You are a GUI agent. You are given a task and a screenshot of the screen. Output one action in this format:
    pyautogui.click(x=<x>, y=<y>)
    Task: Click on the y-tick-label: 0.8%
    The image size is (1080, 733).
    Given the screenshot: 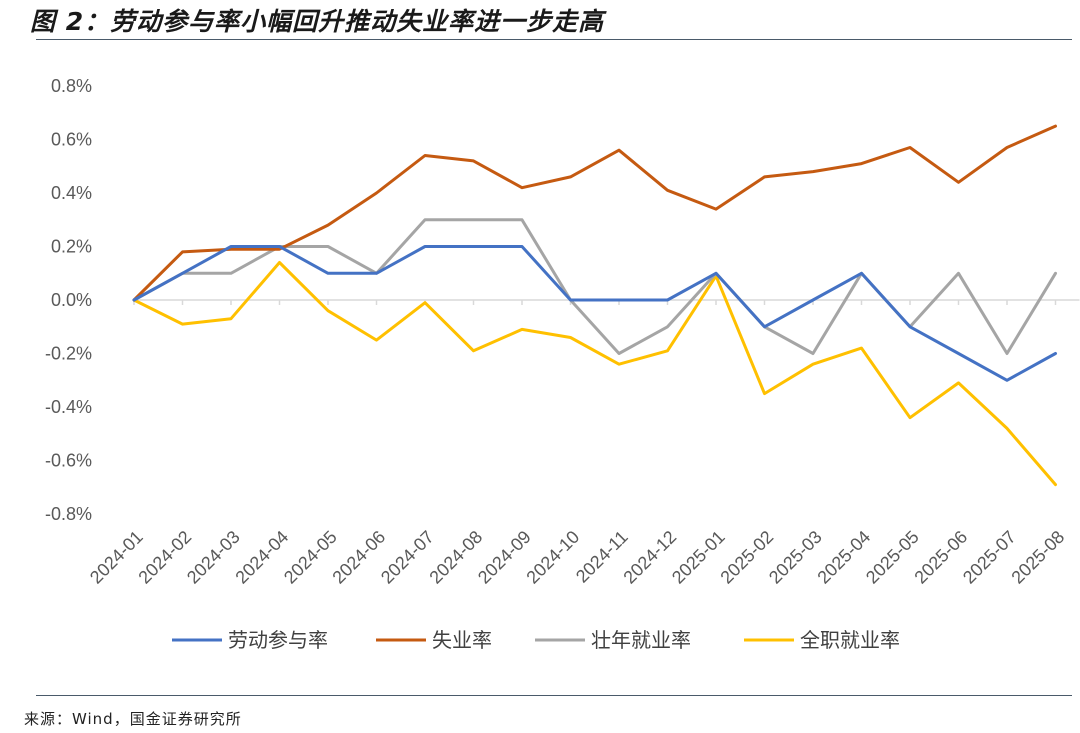 What is the action you would take?
    pyautogui.click(x=71, y=86)
    